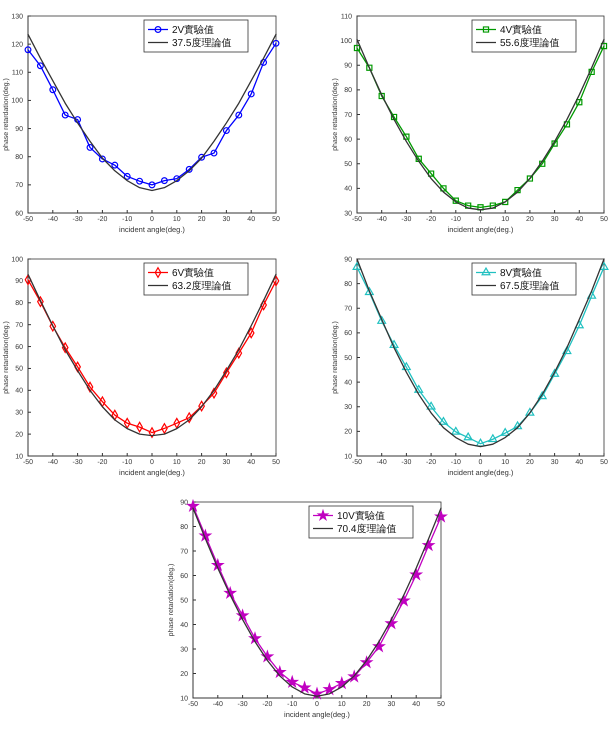  What do you see at coordinates (530, 286) in the screenshot?
I see `legend-label: 67.5度理論值` at bounding box center [530, 286].